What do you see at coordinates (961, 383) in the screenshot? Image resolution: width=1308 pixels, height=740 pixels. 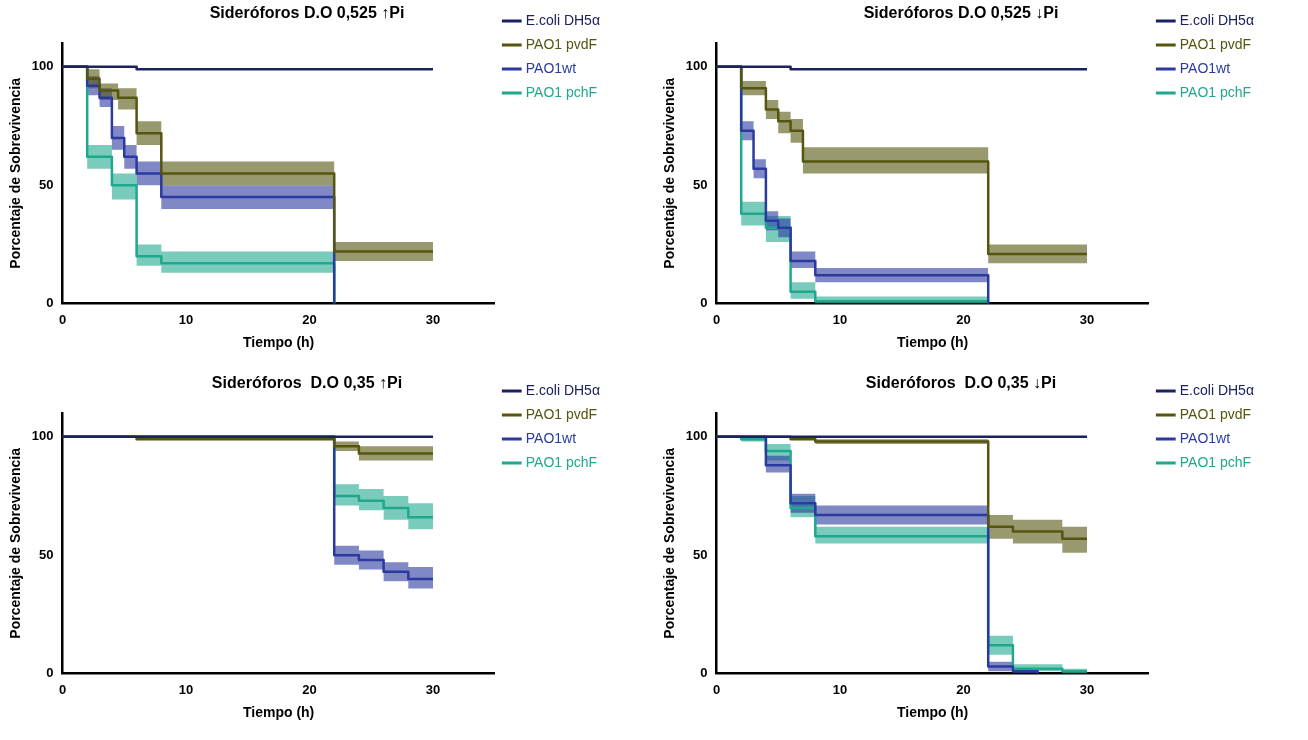 I see `chart-title: Sideróforos D.O 0,35 ↓Pi` at bounding box center [961, 383].